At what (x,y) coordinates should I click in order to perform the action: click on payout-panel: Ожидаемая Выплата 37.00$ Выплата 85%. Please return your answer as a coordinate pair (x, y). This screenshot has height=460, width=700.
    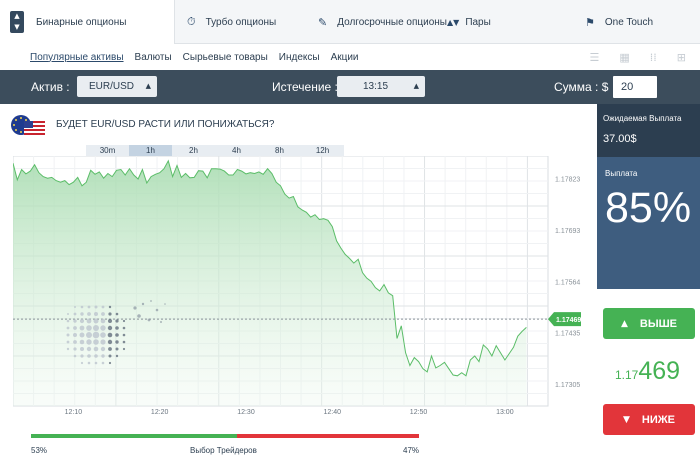
    Looking at the image, I should click on (648, 196).